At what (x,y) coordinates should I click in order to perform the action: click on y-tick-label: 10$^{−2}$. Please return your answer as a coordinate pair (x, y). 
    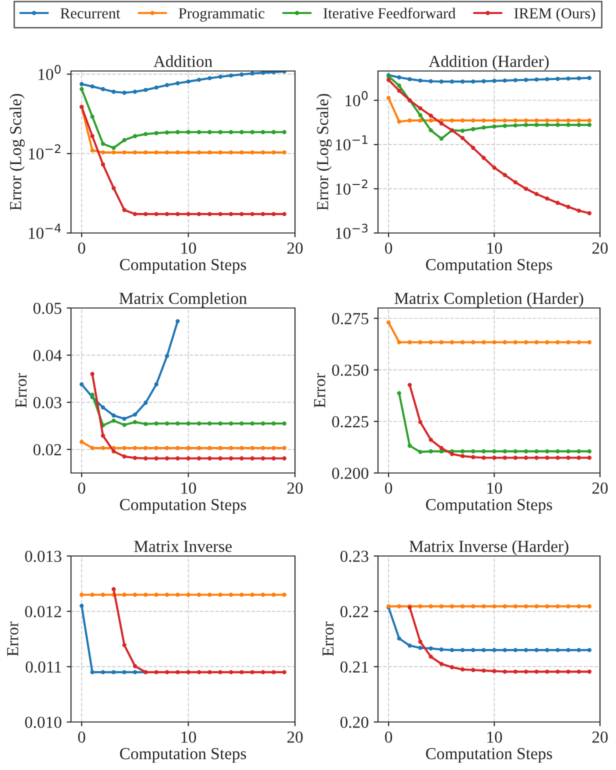
    Looking at the image, I should click on (44, 152).